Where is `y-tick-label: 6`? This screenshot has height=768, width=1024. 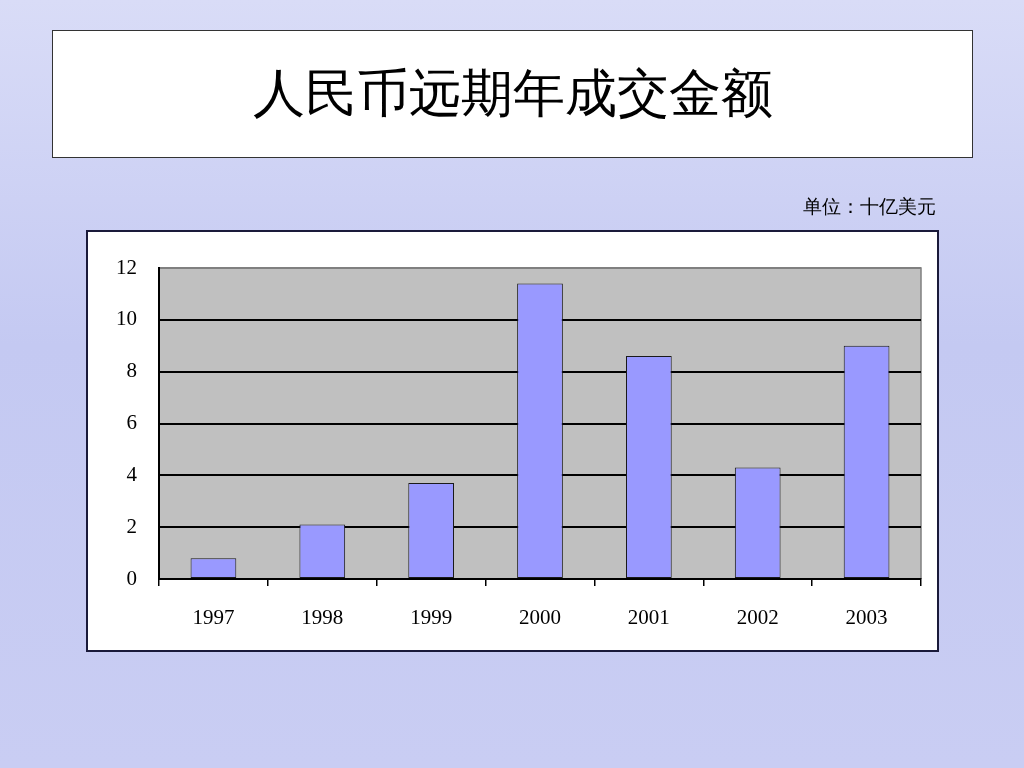
y-tick-label: 6 is located at coordinates (131, 422).